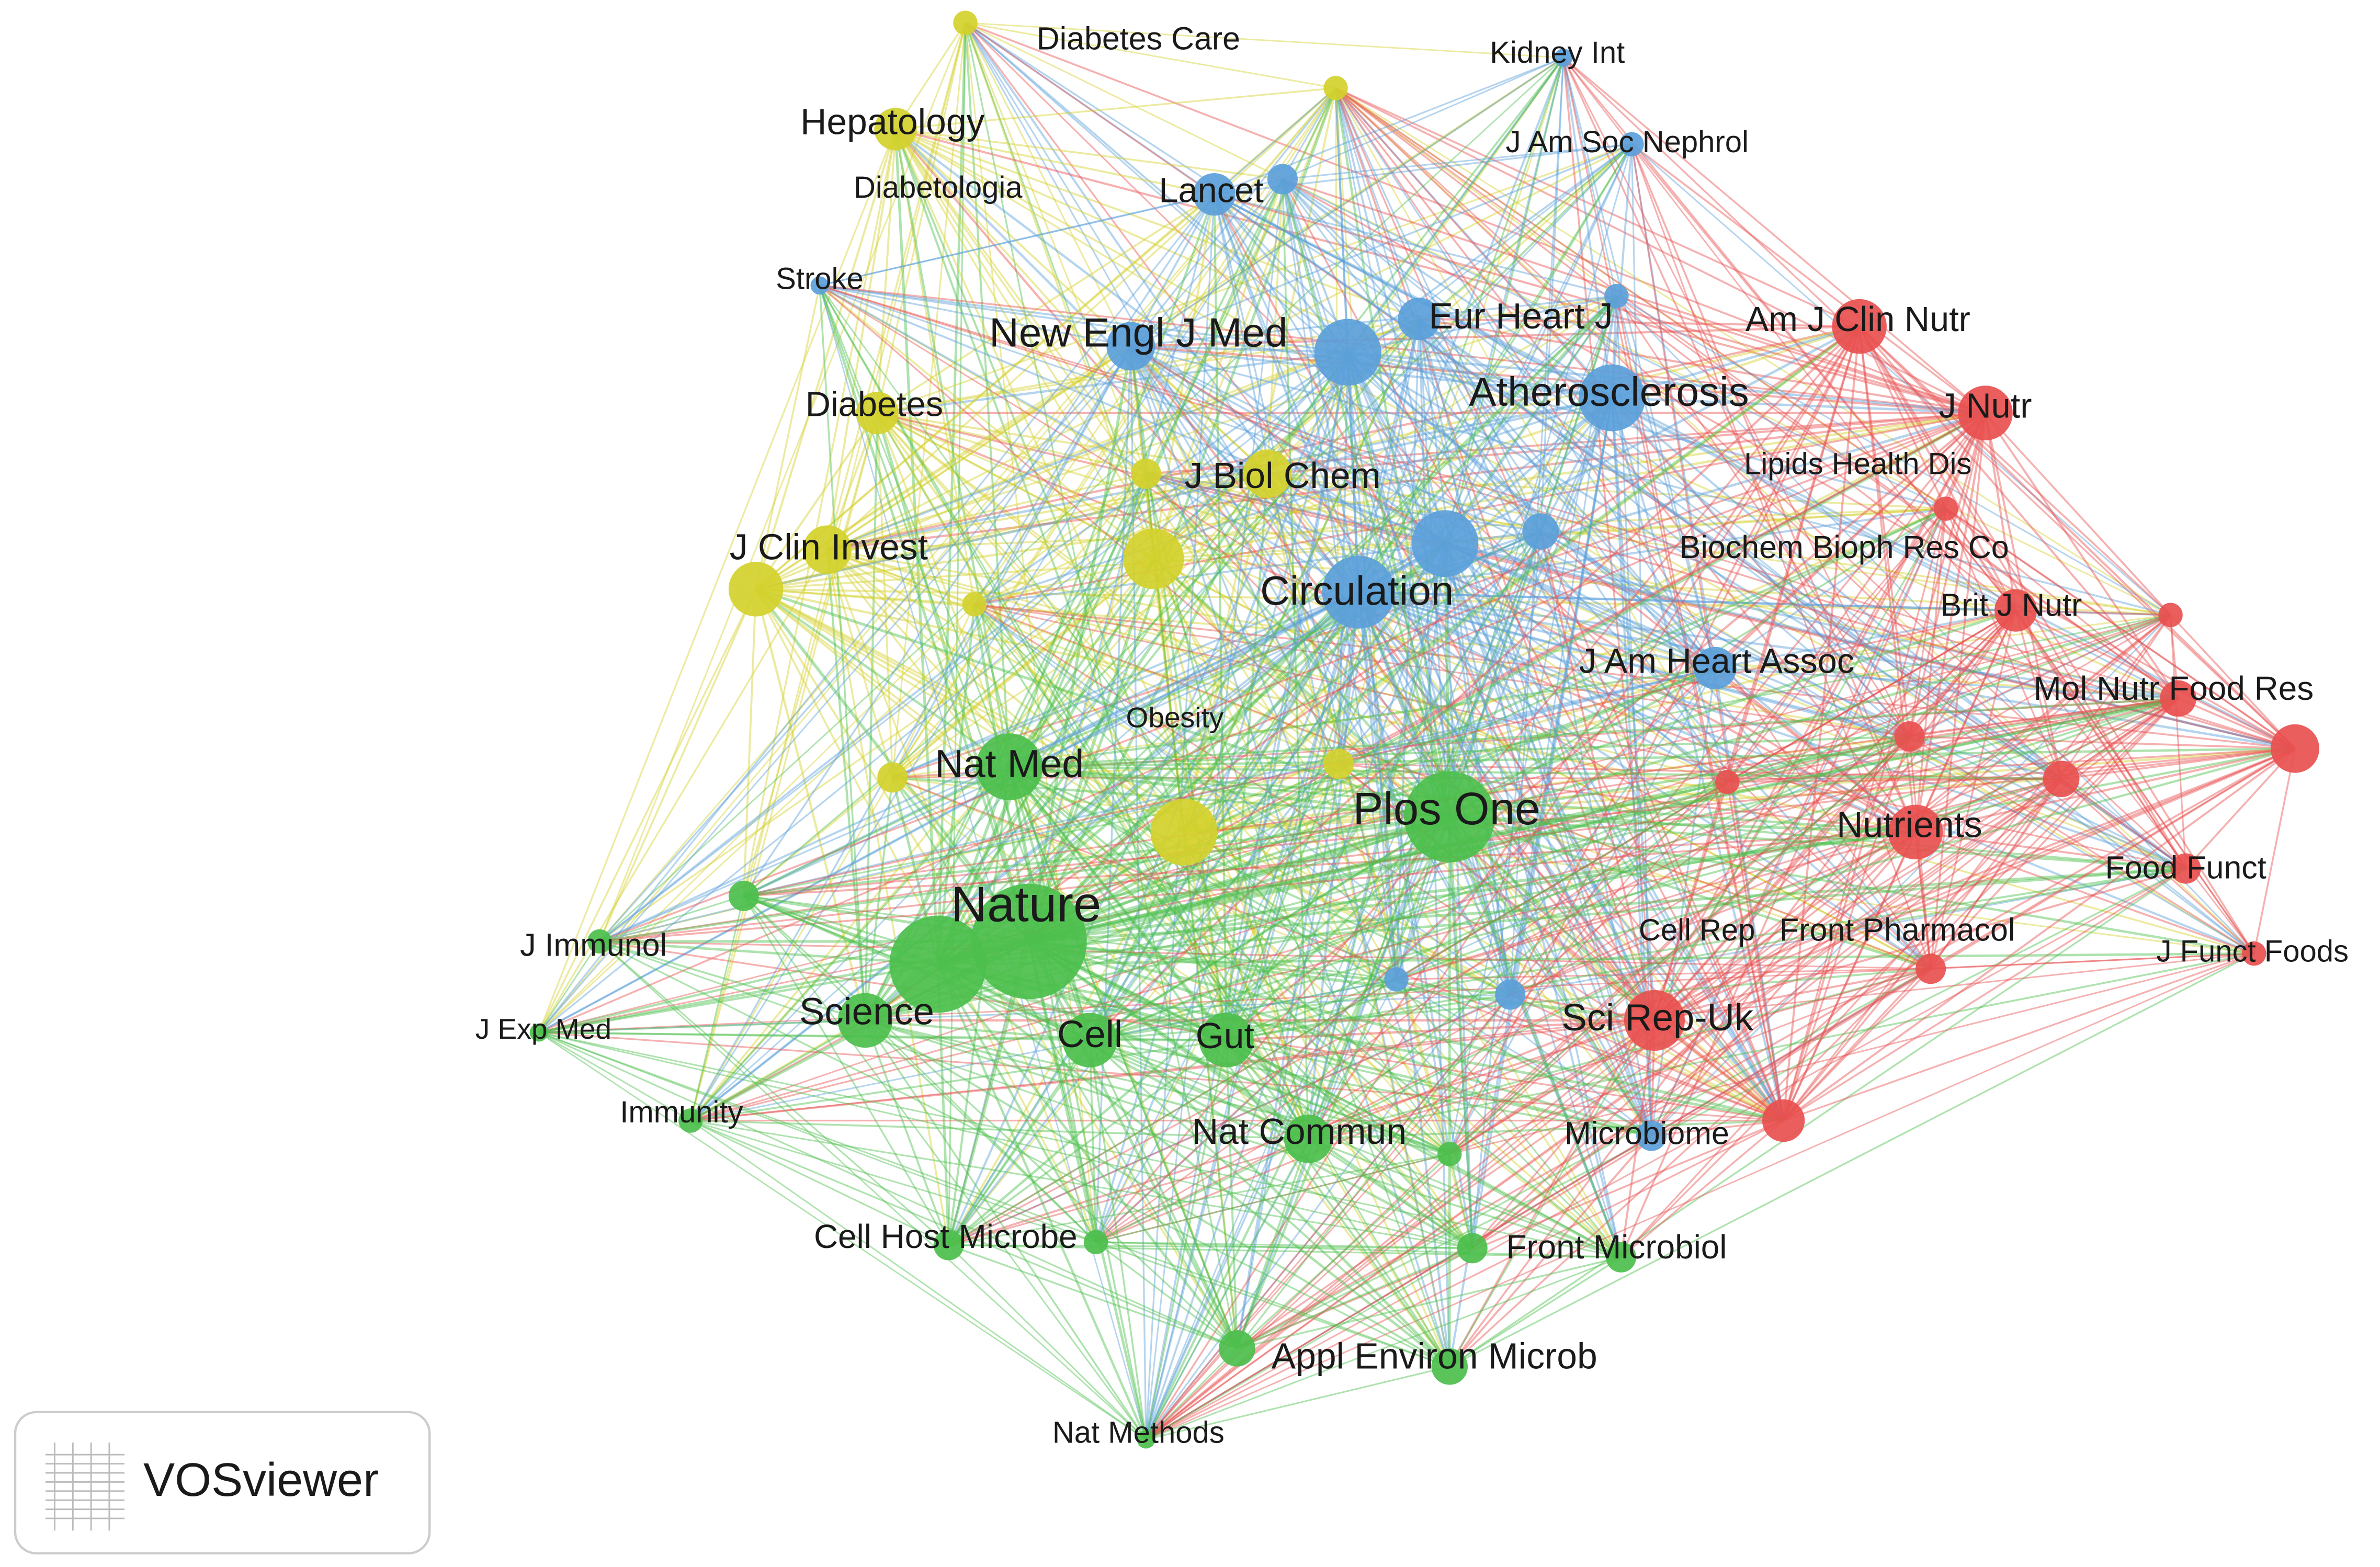  Describe the element at coordinates (1010, 764) in the screenshot. I see `node-label: Nat Med` at that location.